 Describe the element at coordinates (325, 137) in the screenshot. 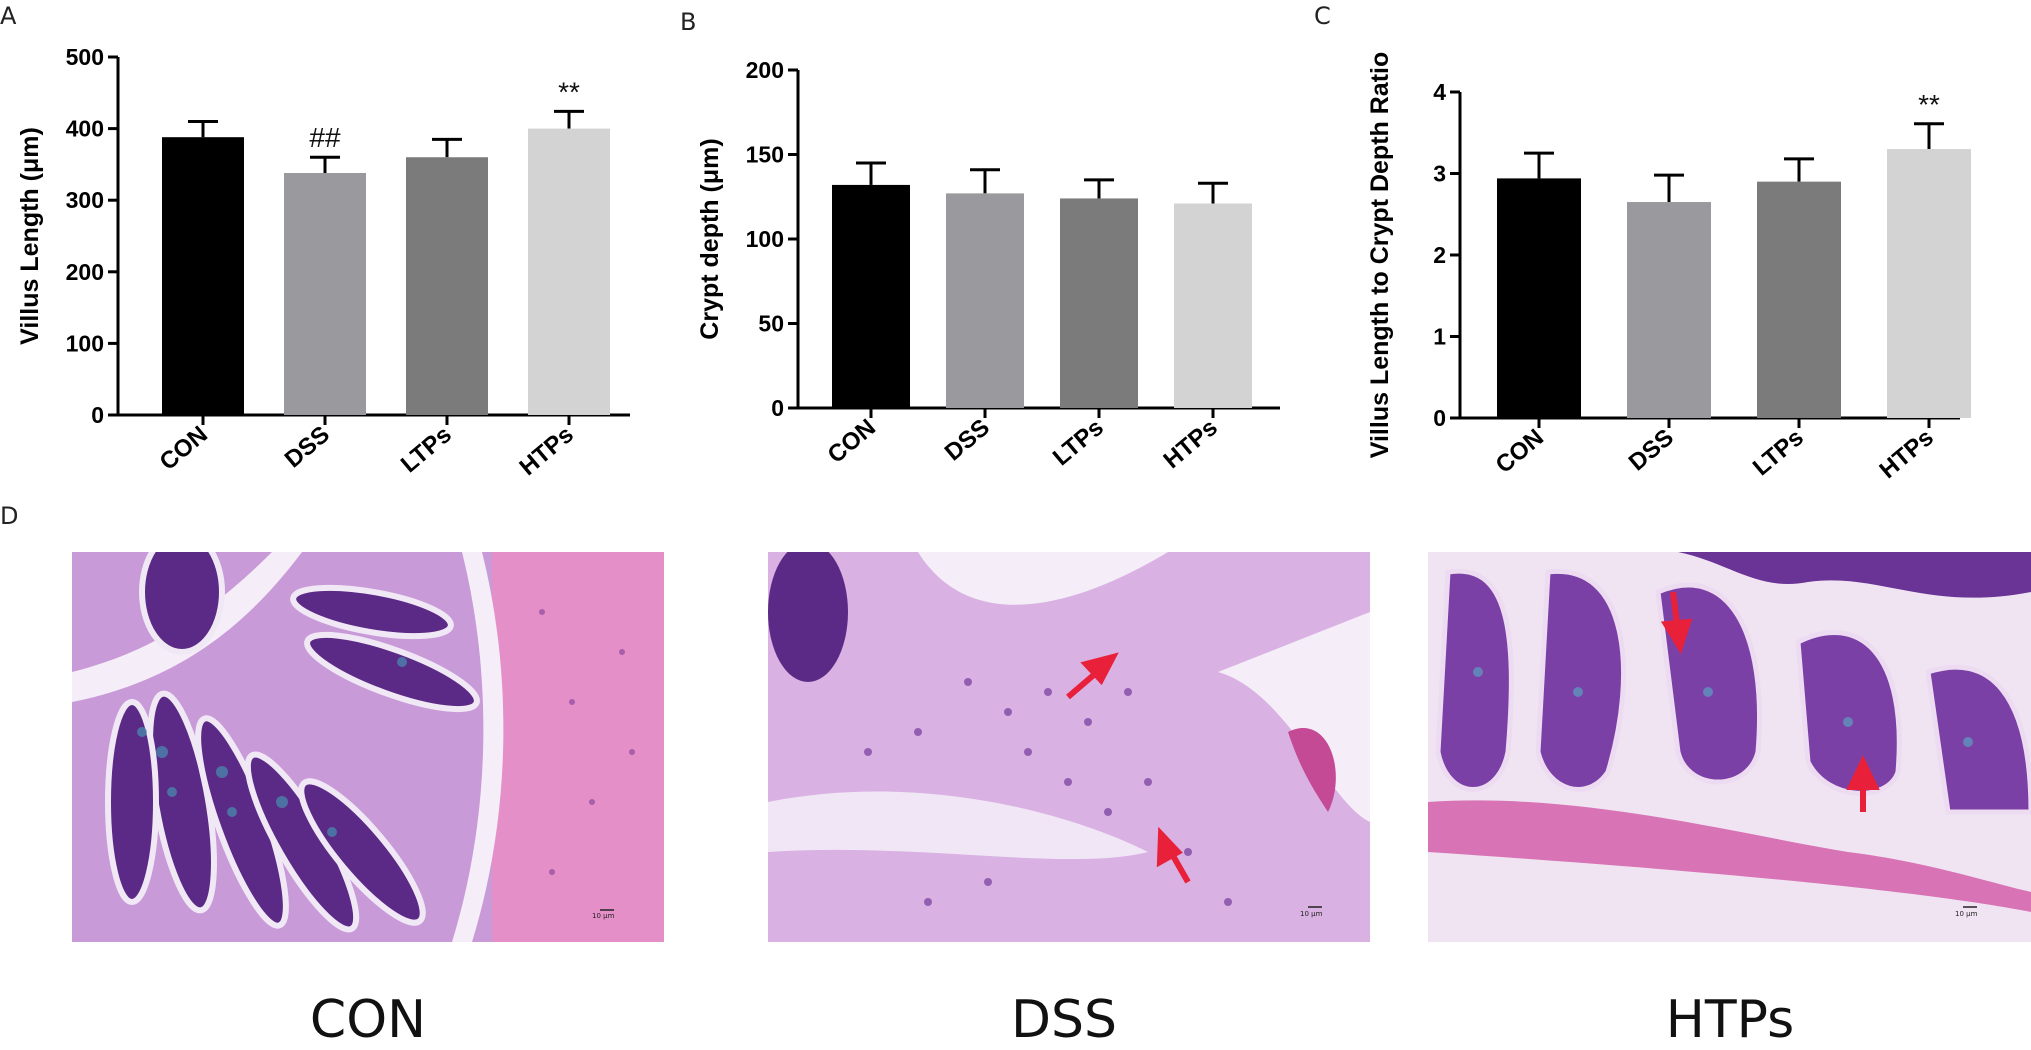

I see `significance-mark: ##` at that location.